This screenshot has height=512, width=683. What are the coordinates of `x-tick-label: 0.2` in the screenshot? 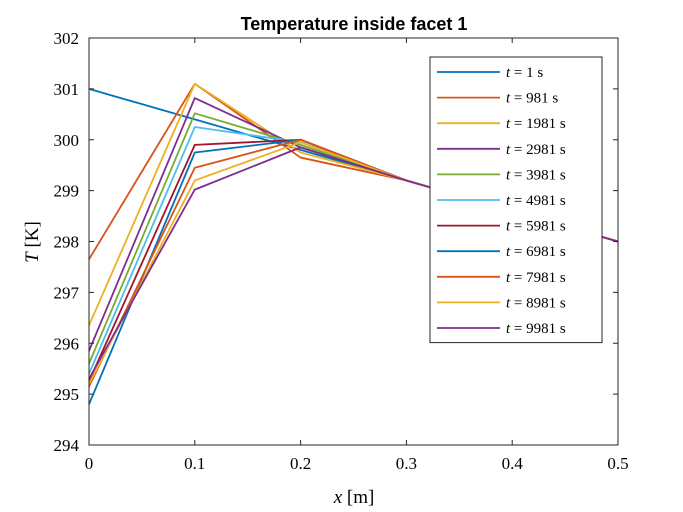 It's located at (300, 463).